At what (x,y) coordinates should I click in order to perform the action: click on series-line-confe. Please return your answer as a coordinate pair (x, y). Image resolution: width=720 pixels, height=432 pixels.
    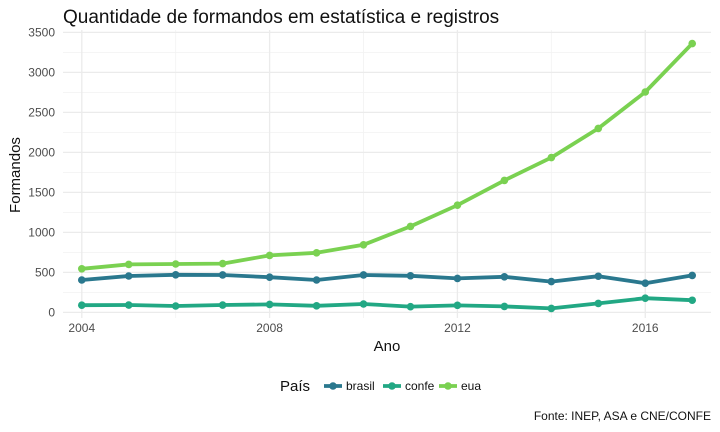
    Looking at the image, I should click on (387, 303).